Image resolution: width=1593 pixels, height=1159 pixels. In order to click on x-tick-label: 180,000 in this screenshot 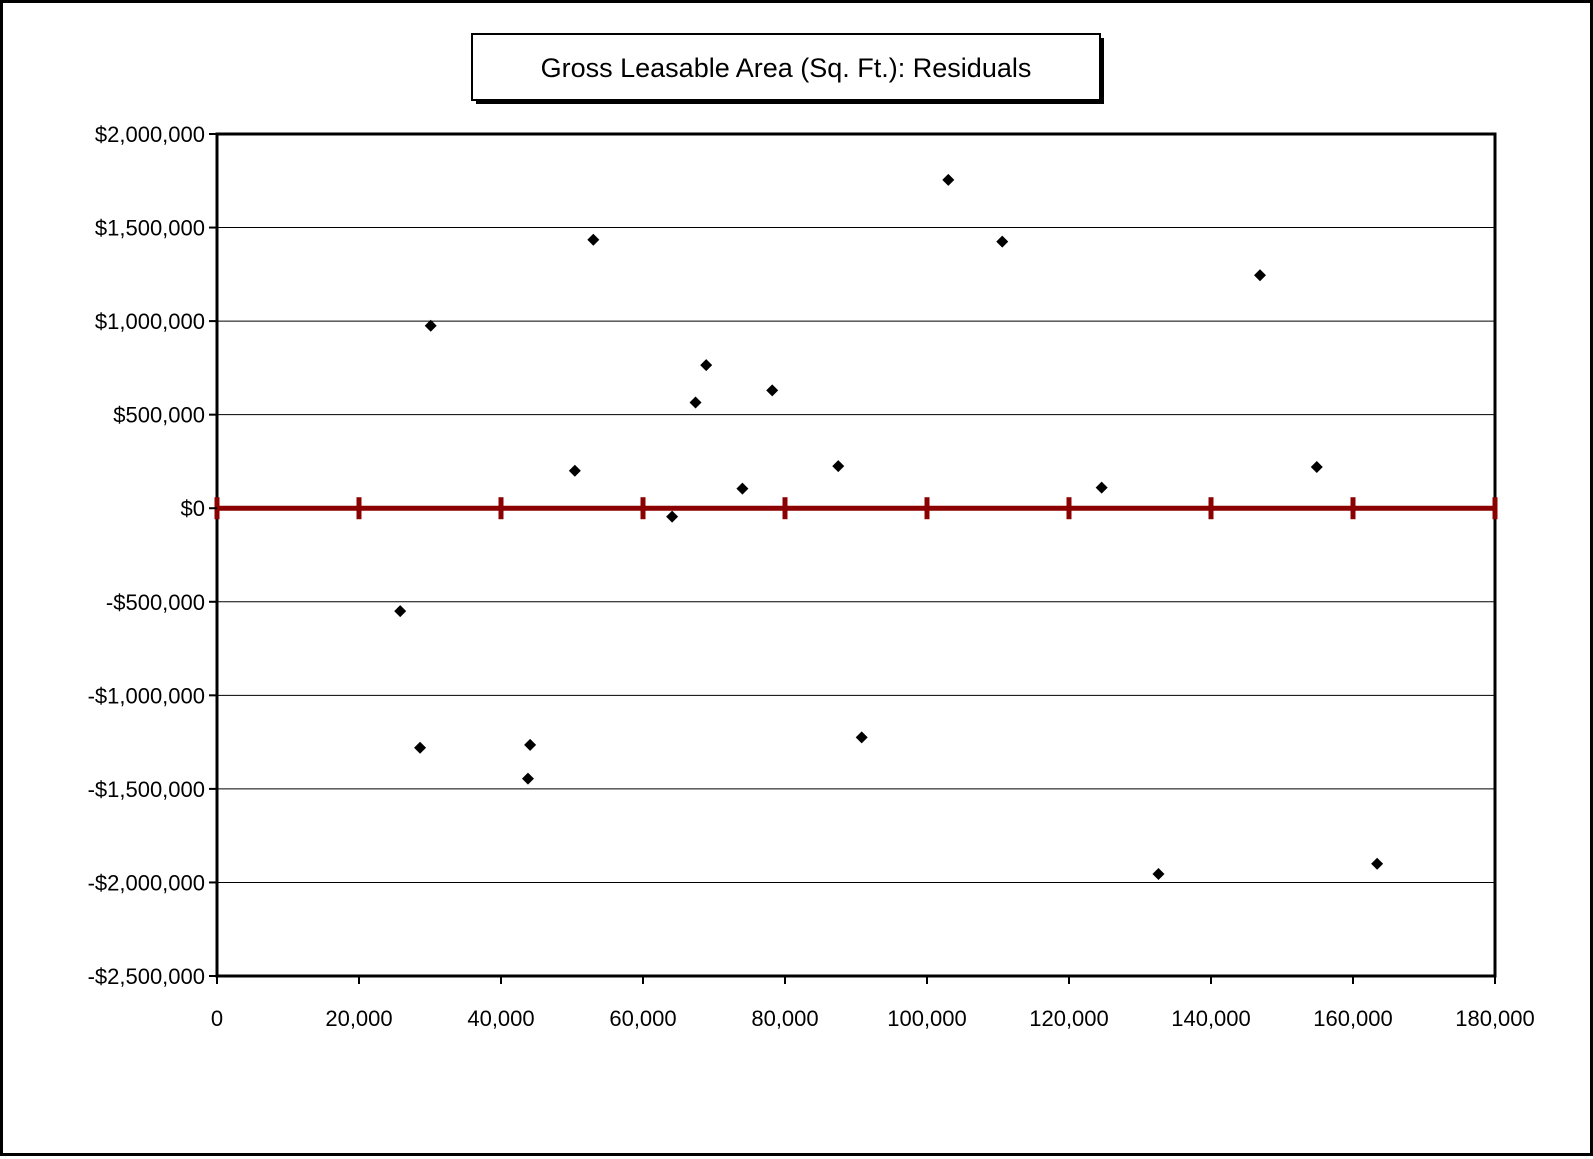, I will do `click(1495, 1018)`.